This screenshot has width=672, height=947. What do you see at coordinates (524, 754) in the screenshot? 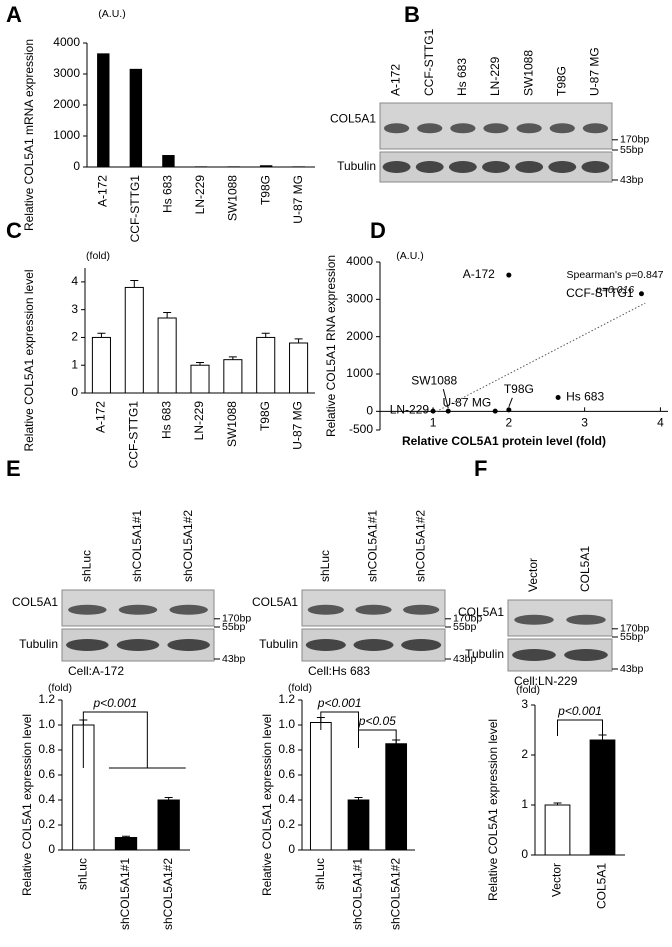
I see `y-tick-label: 2` at bounding box center [524, 754].